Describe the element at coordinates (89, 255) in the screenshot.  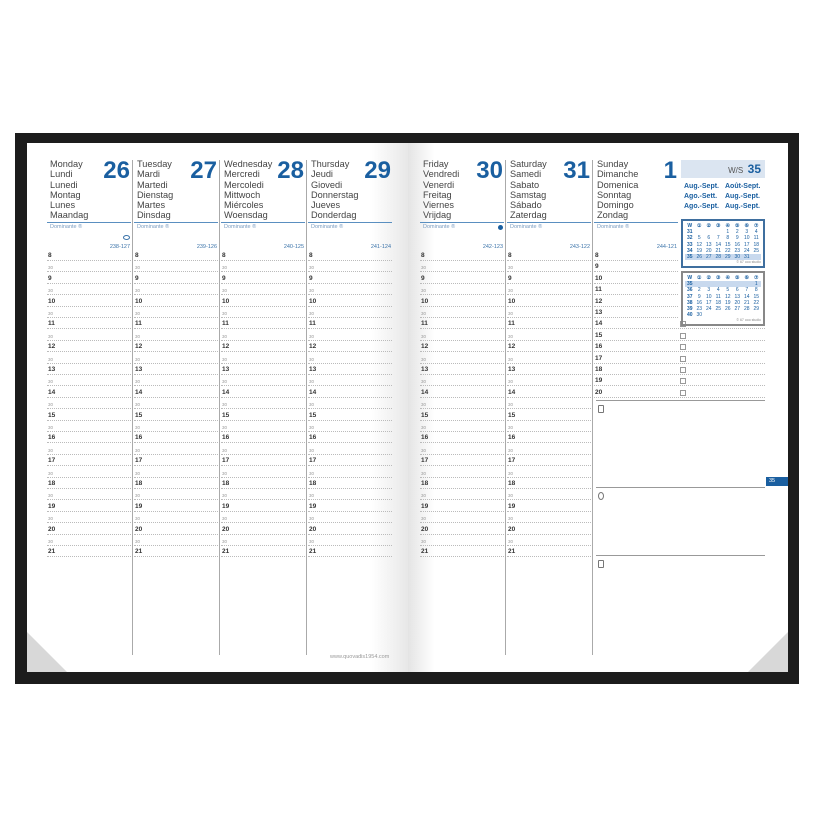
I see `hour-row: 8` at that location.